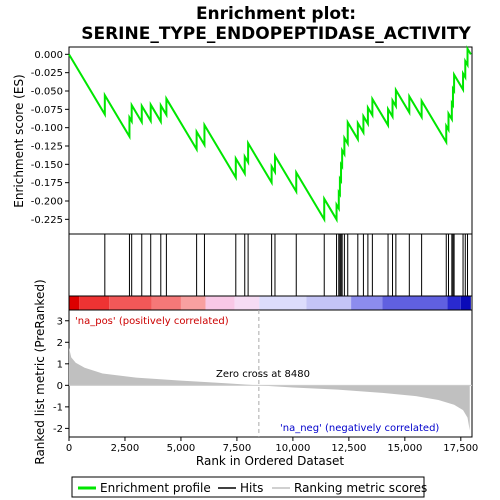 This screenshot has height=500, width=500. Describe the element at coordinates (251, 488) in the screenshot. I see `legend-hits-label: Hits` at that location.